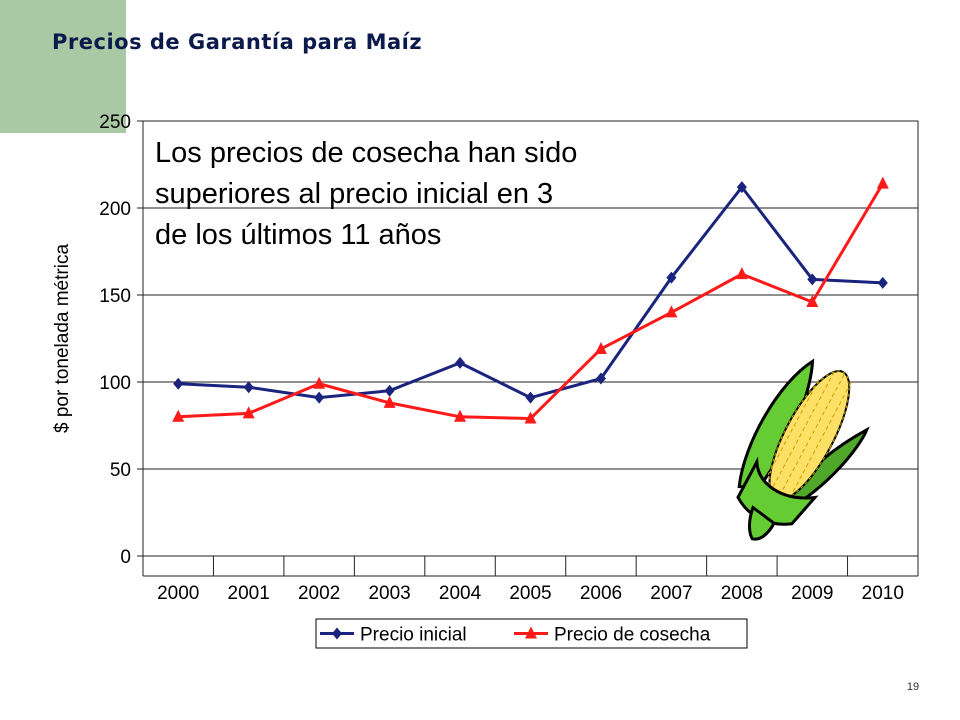  What do you see at coordinates (115, 296) in the screenshot?
I see `y-tick-label: 150` at bounding box center [115, 296].